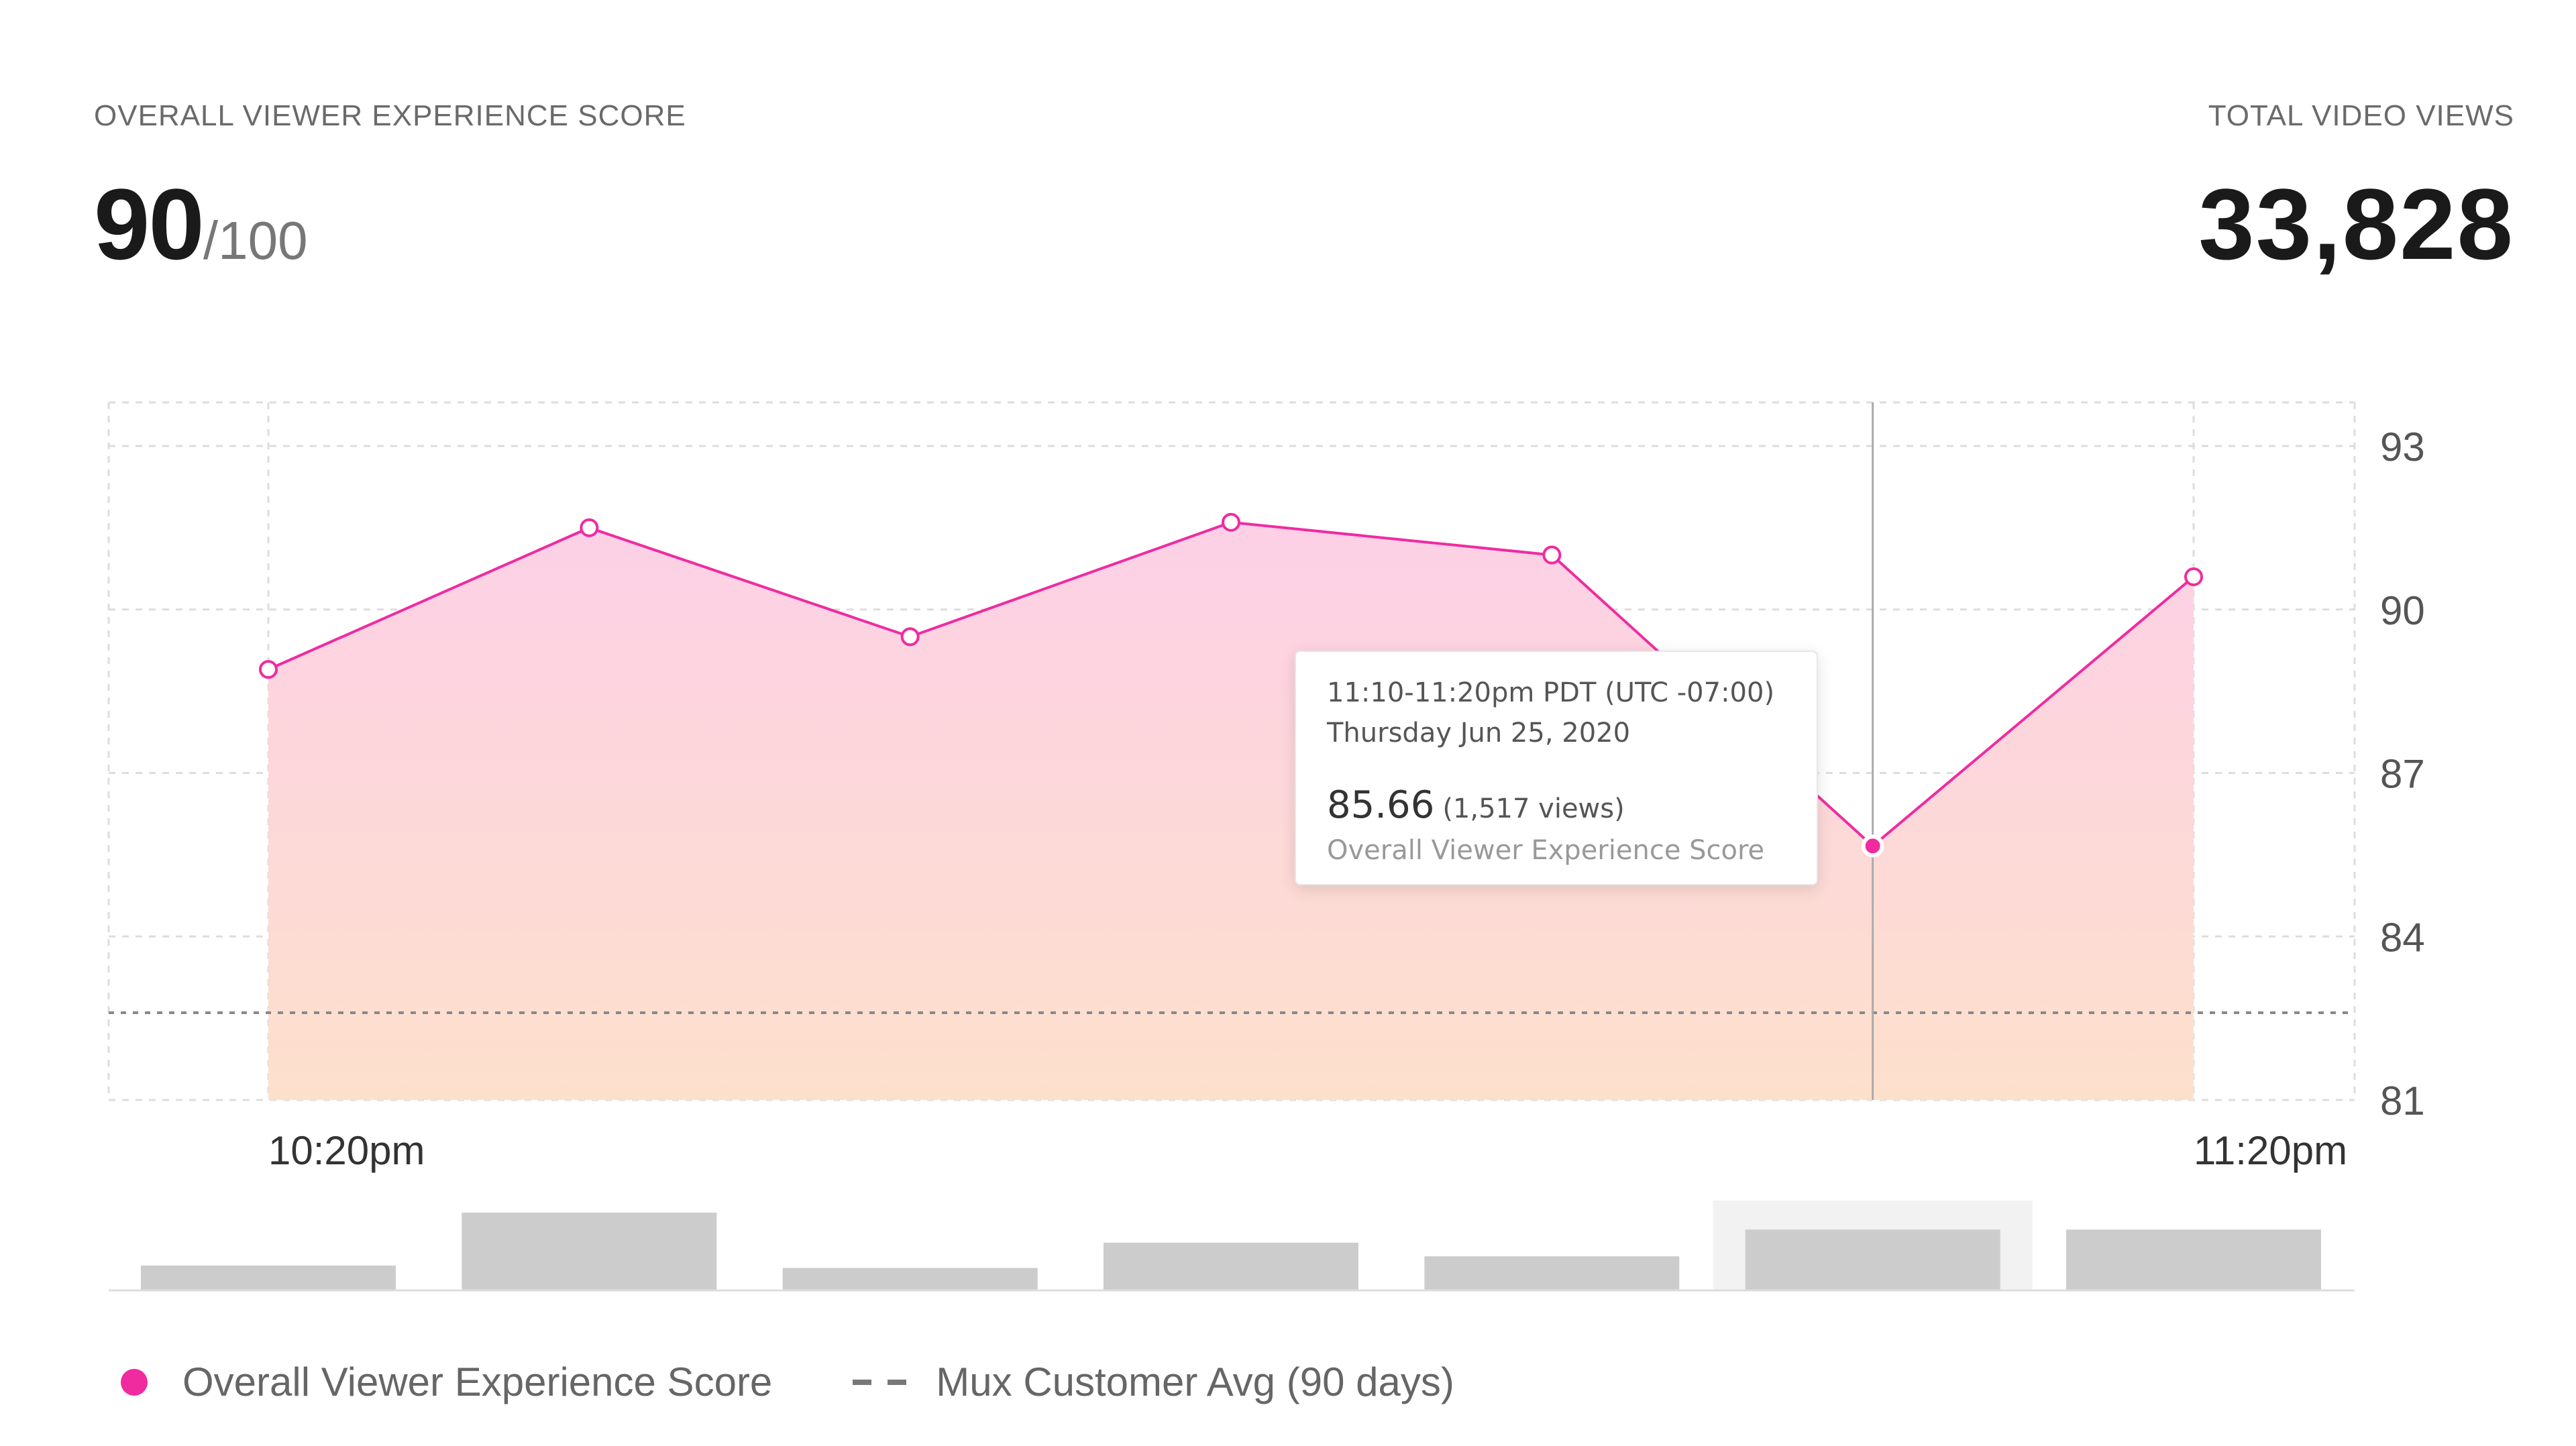 The width and height of the screenshot is (2576, 1446). Describe the element at coordinates (477, 1382) in the screenshot. I see `legend-series-label: Overall Viewer Experience Score` at that location.